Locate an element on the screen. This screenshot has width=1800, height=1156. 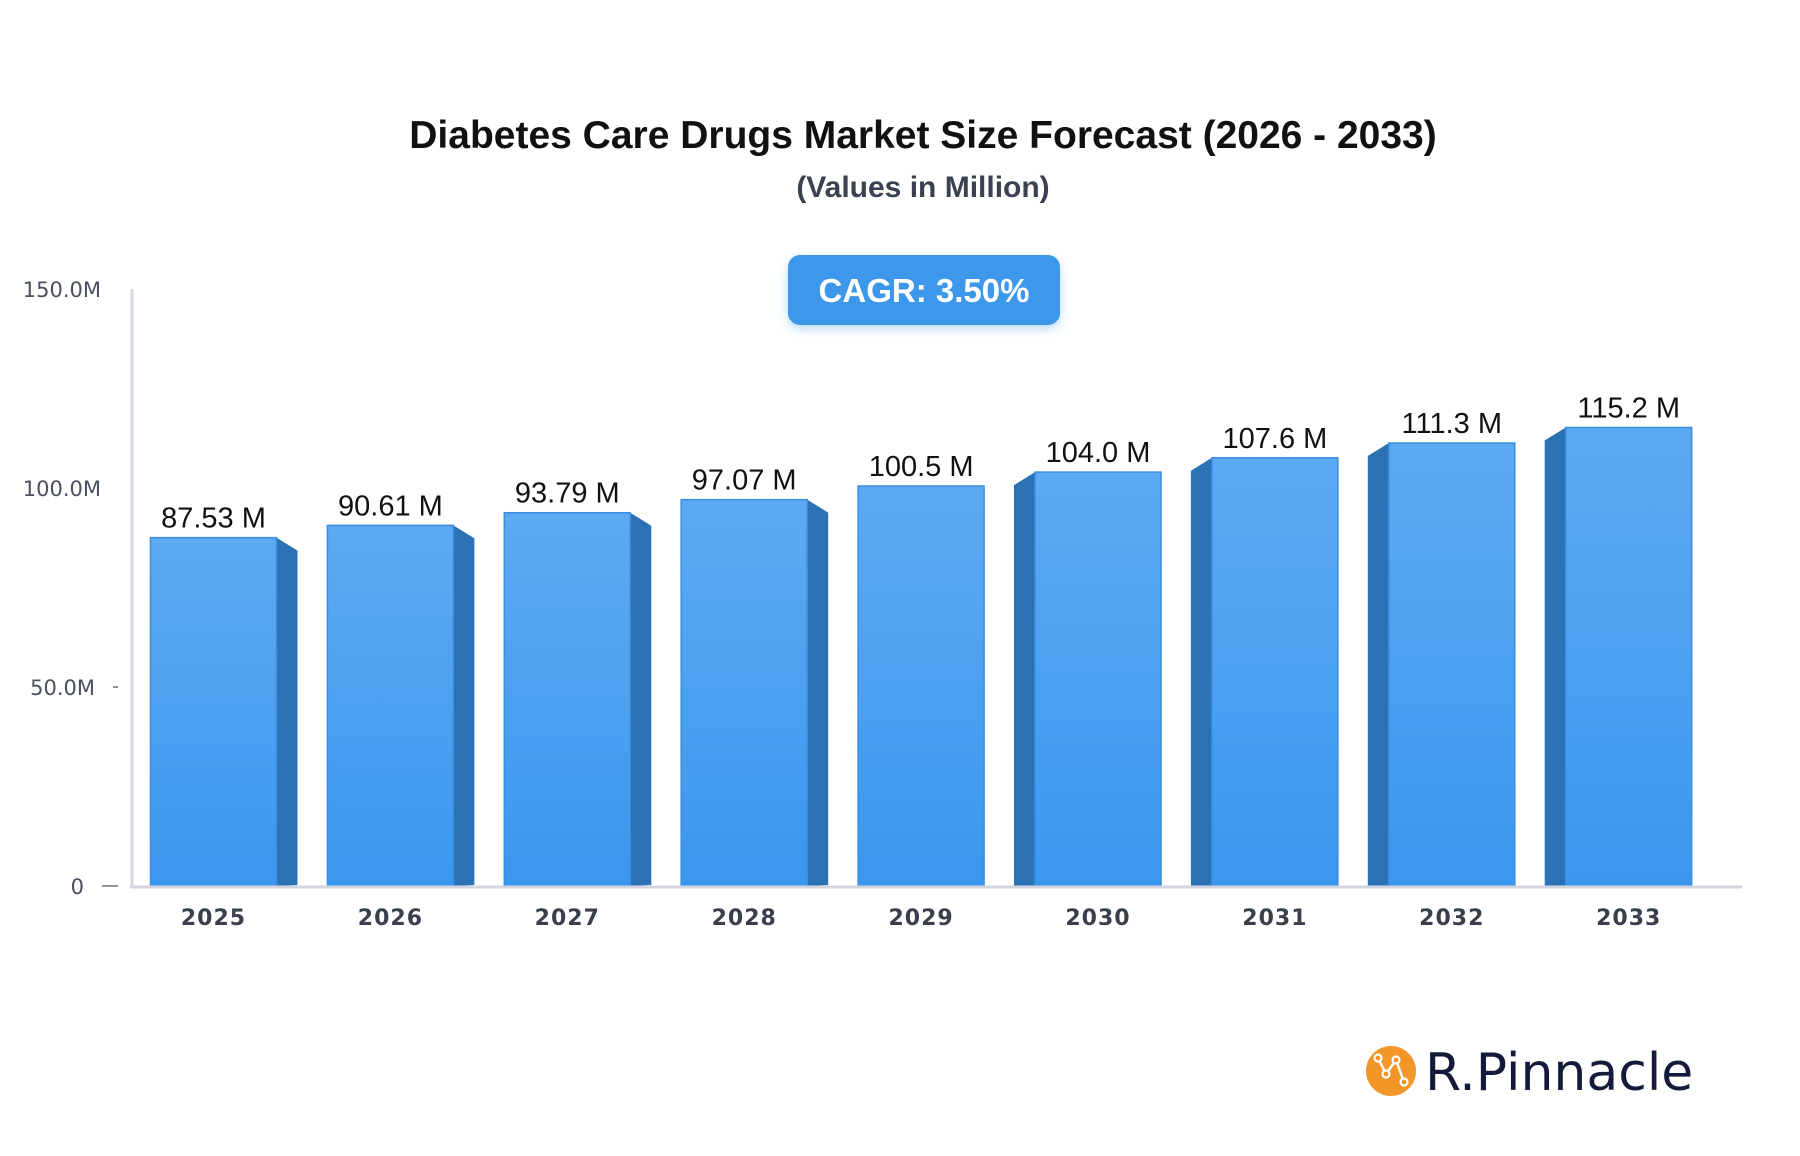
brand-logo: R.Pinnacle is located at coordinates (1529, 1073).